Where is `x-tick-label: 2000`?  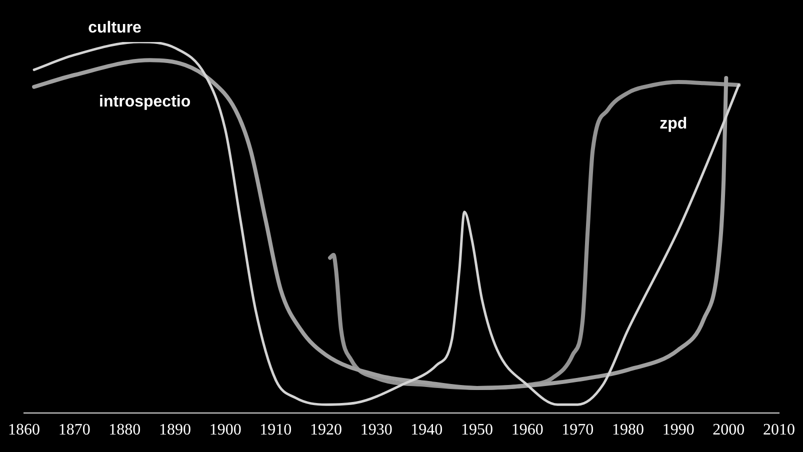 x-tick-label: 2000 is located at coordinates (728, 430).